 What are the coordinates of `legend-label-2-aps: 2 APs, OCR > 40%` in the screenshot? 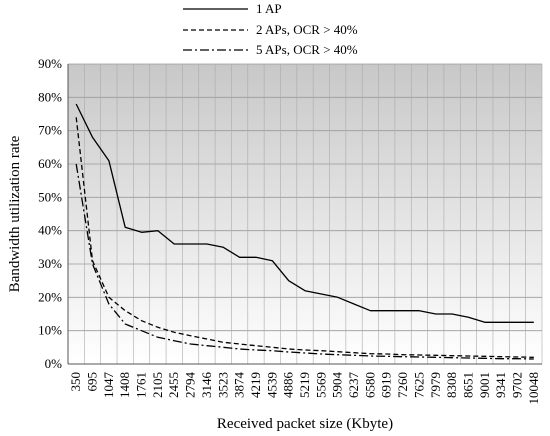 It's located at (307, 29).